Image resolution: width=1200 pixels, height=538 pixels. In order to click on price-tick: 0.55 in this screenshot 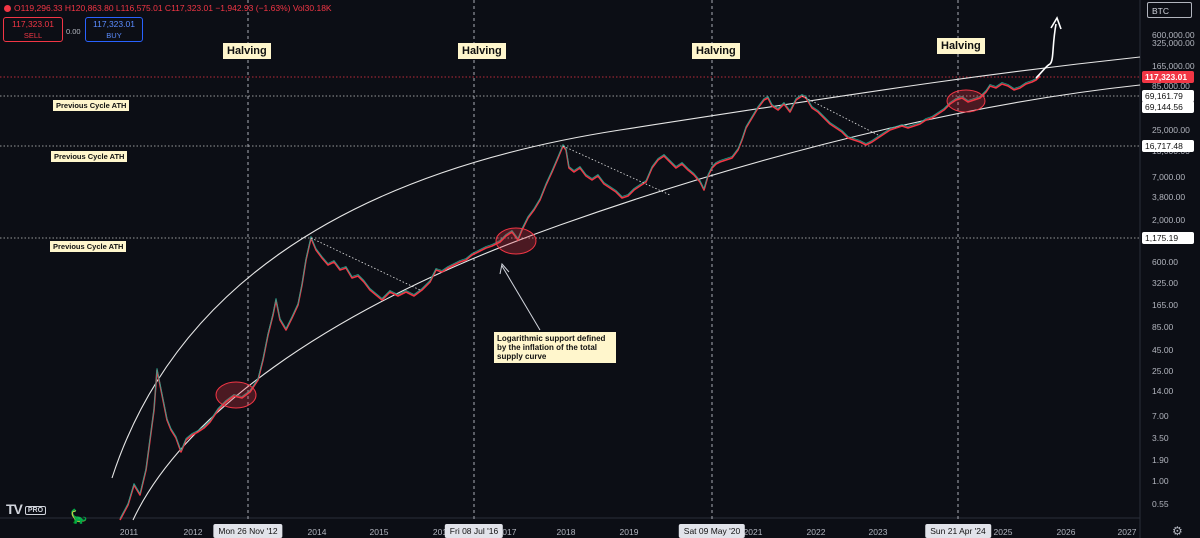, I will do `click(1160, 504)`.